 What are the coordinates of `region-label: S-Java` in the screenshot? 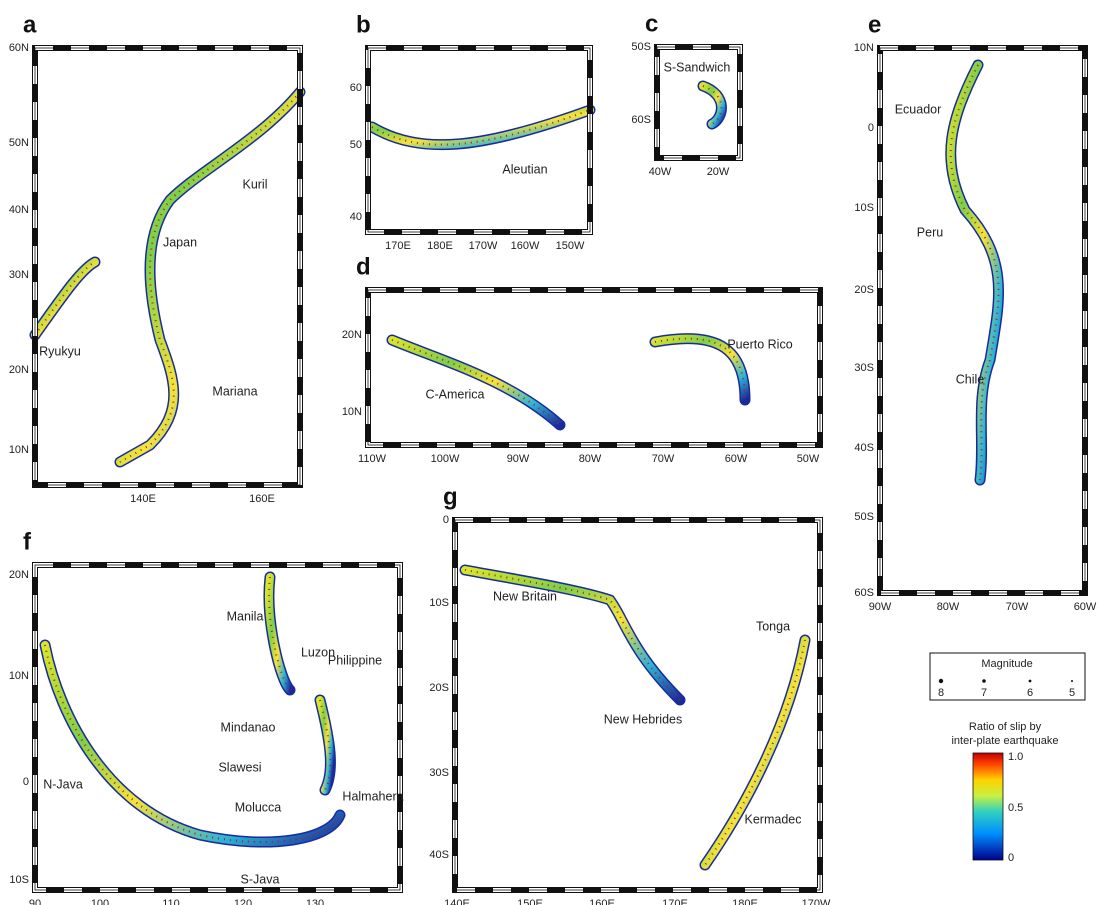 It's located at (260, 879).